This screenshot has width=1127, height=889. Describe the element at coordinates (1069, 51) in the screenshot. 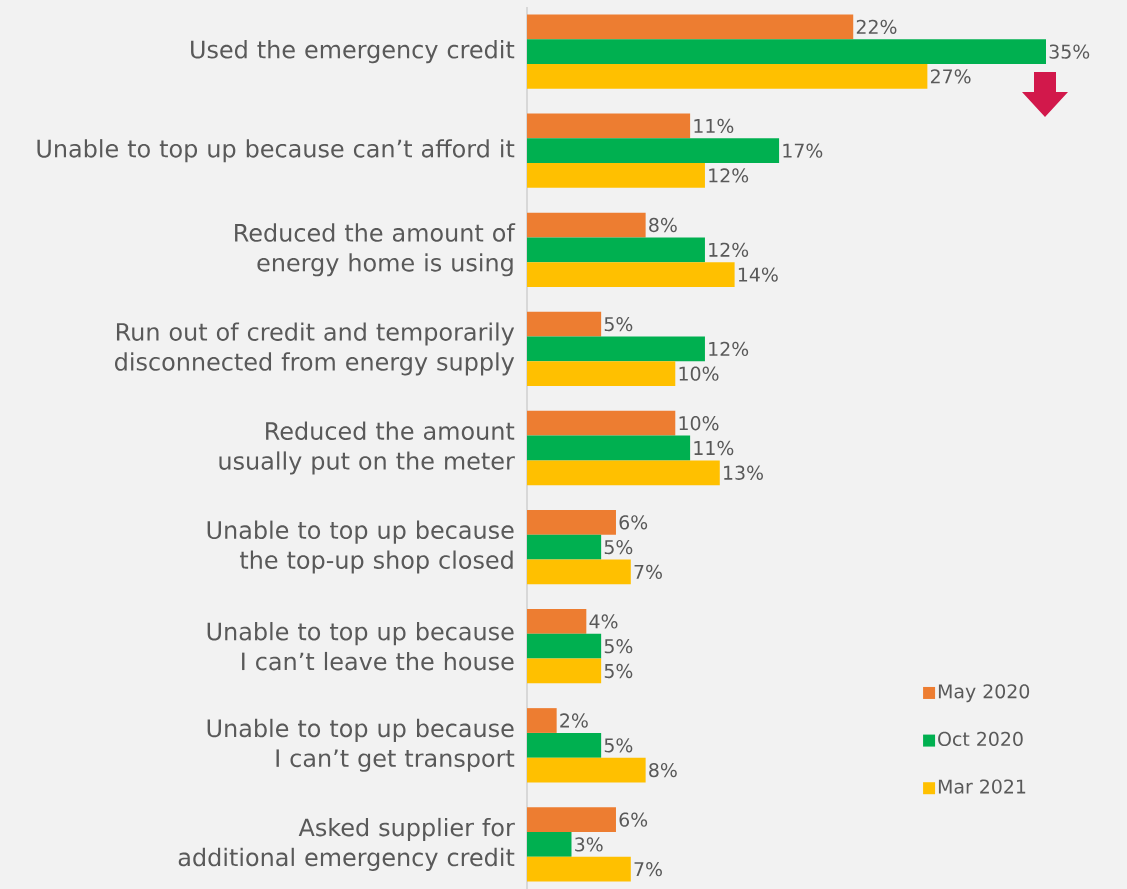

I see `data-label: 35%` at that location.